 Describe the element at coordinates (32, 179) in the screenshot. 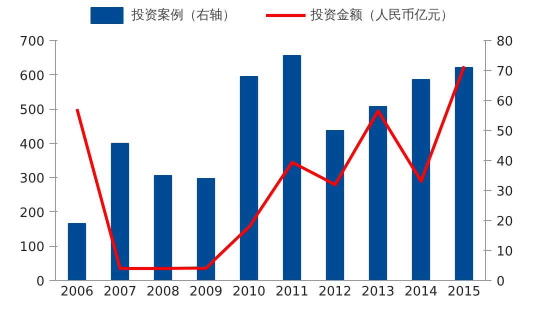

I see `y-tick-label: 300` at that location.